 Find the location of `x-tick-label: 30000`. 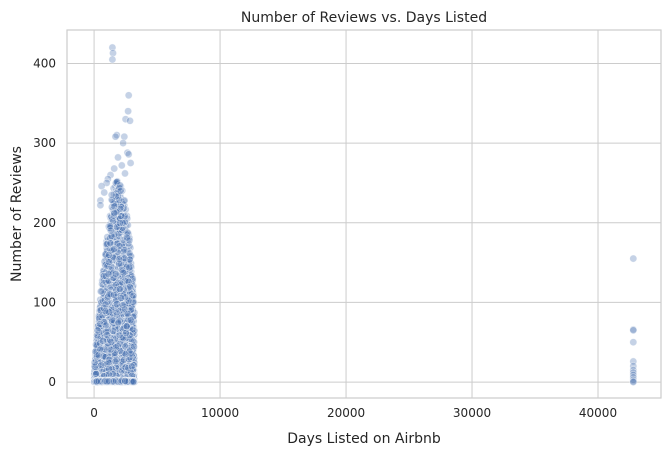

x-tick-label: 30000 is located at coordinates (472, 413).